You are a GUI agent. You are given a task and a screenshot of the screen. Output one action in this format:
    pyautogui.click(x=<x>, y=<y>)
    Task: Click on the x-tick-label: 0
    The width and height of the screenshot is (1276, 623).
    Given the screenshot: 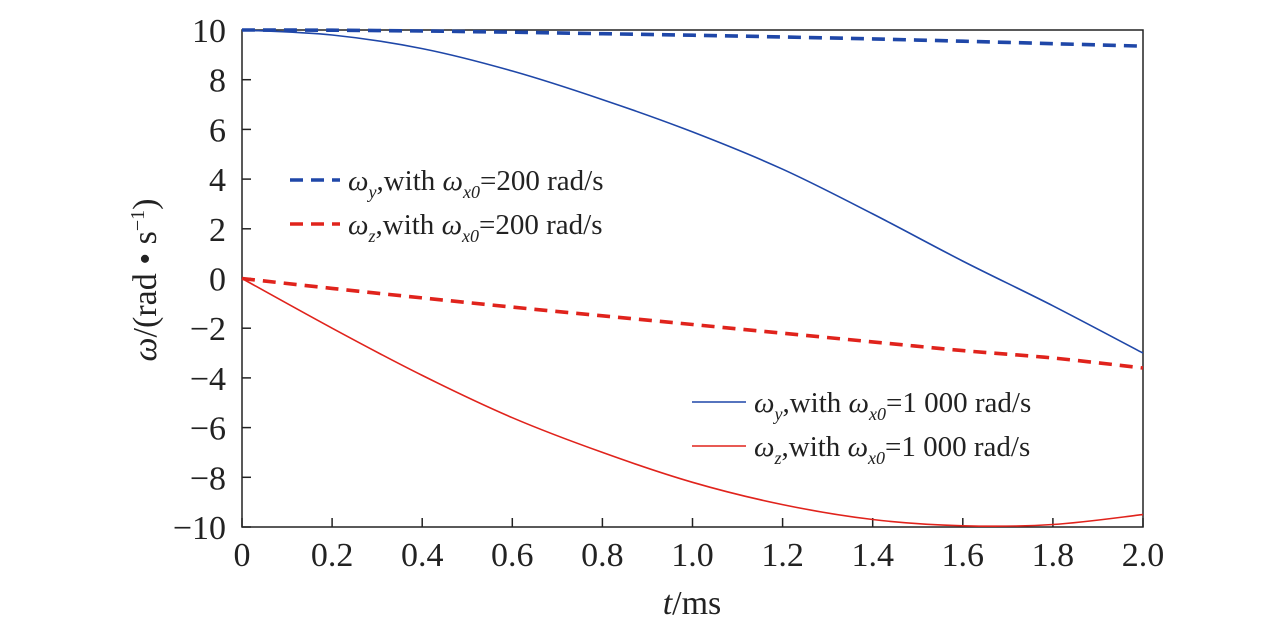 What is the action you would take?
    pyautogui.click(x=242, y=555)
    